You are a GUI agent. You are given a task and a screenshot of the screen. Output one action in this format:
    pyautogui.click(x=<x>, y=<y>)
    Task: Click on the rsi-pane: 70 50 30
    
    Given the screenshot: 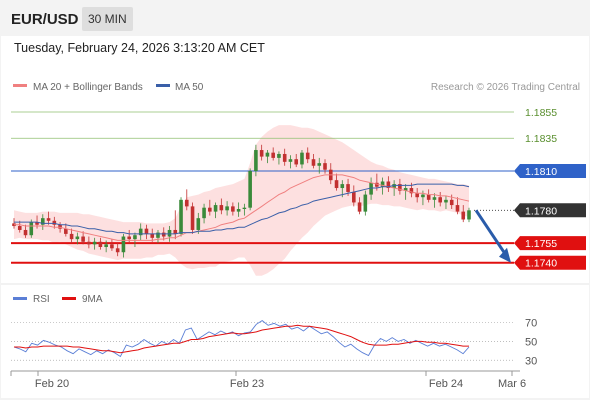 What is the action you would take?
    pyautogui.click(x=274, y=342)
    